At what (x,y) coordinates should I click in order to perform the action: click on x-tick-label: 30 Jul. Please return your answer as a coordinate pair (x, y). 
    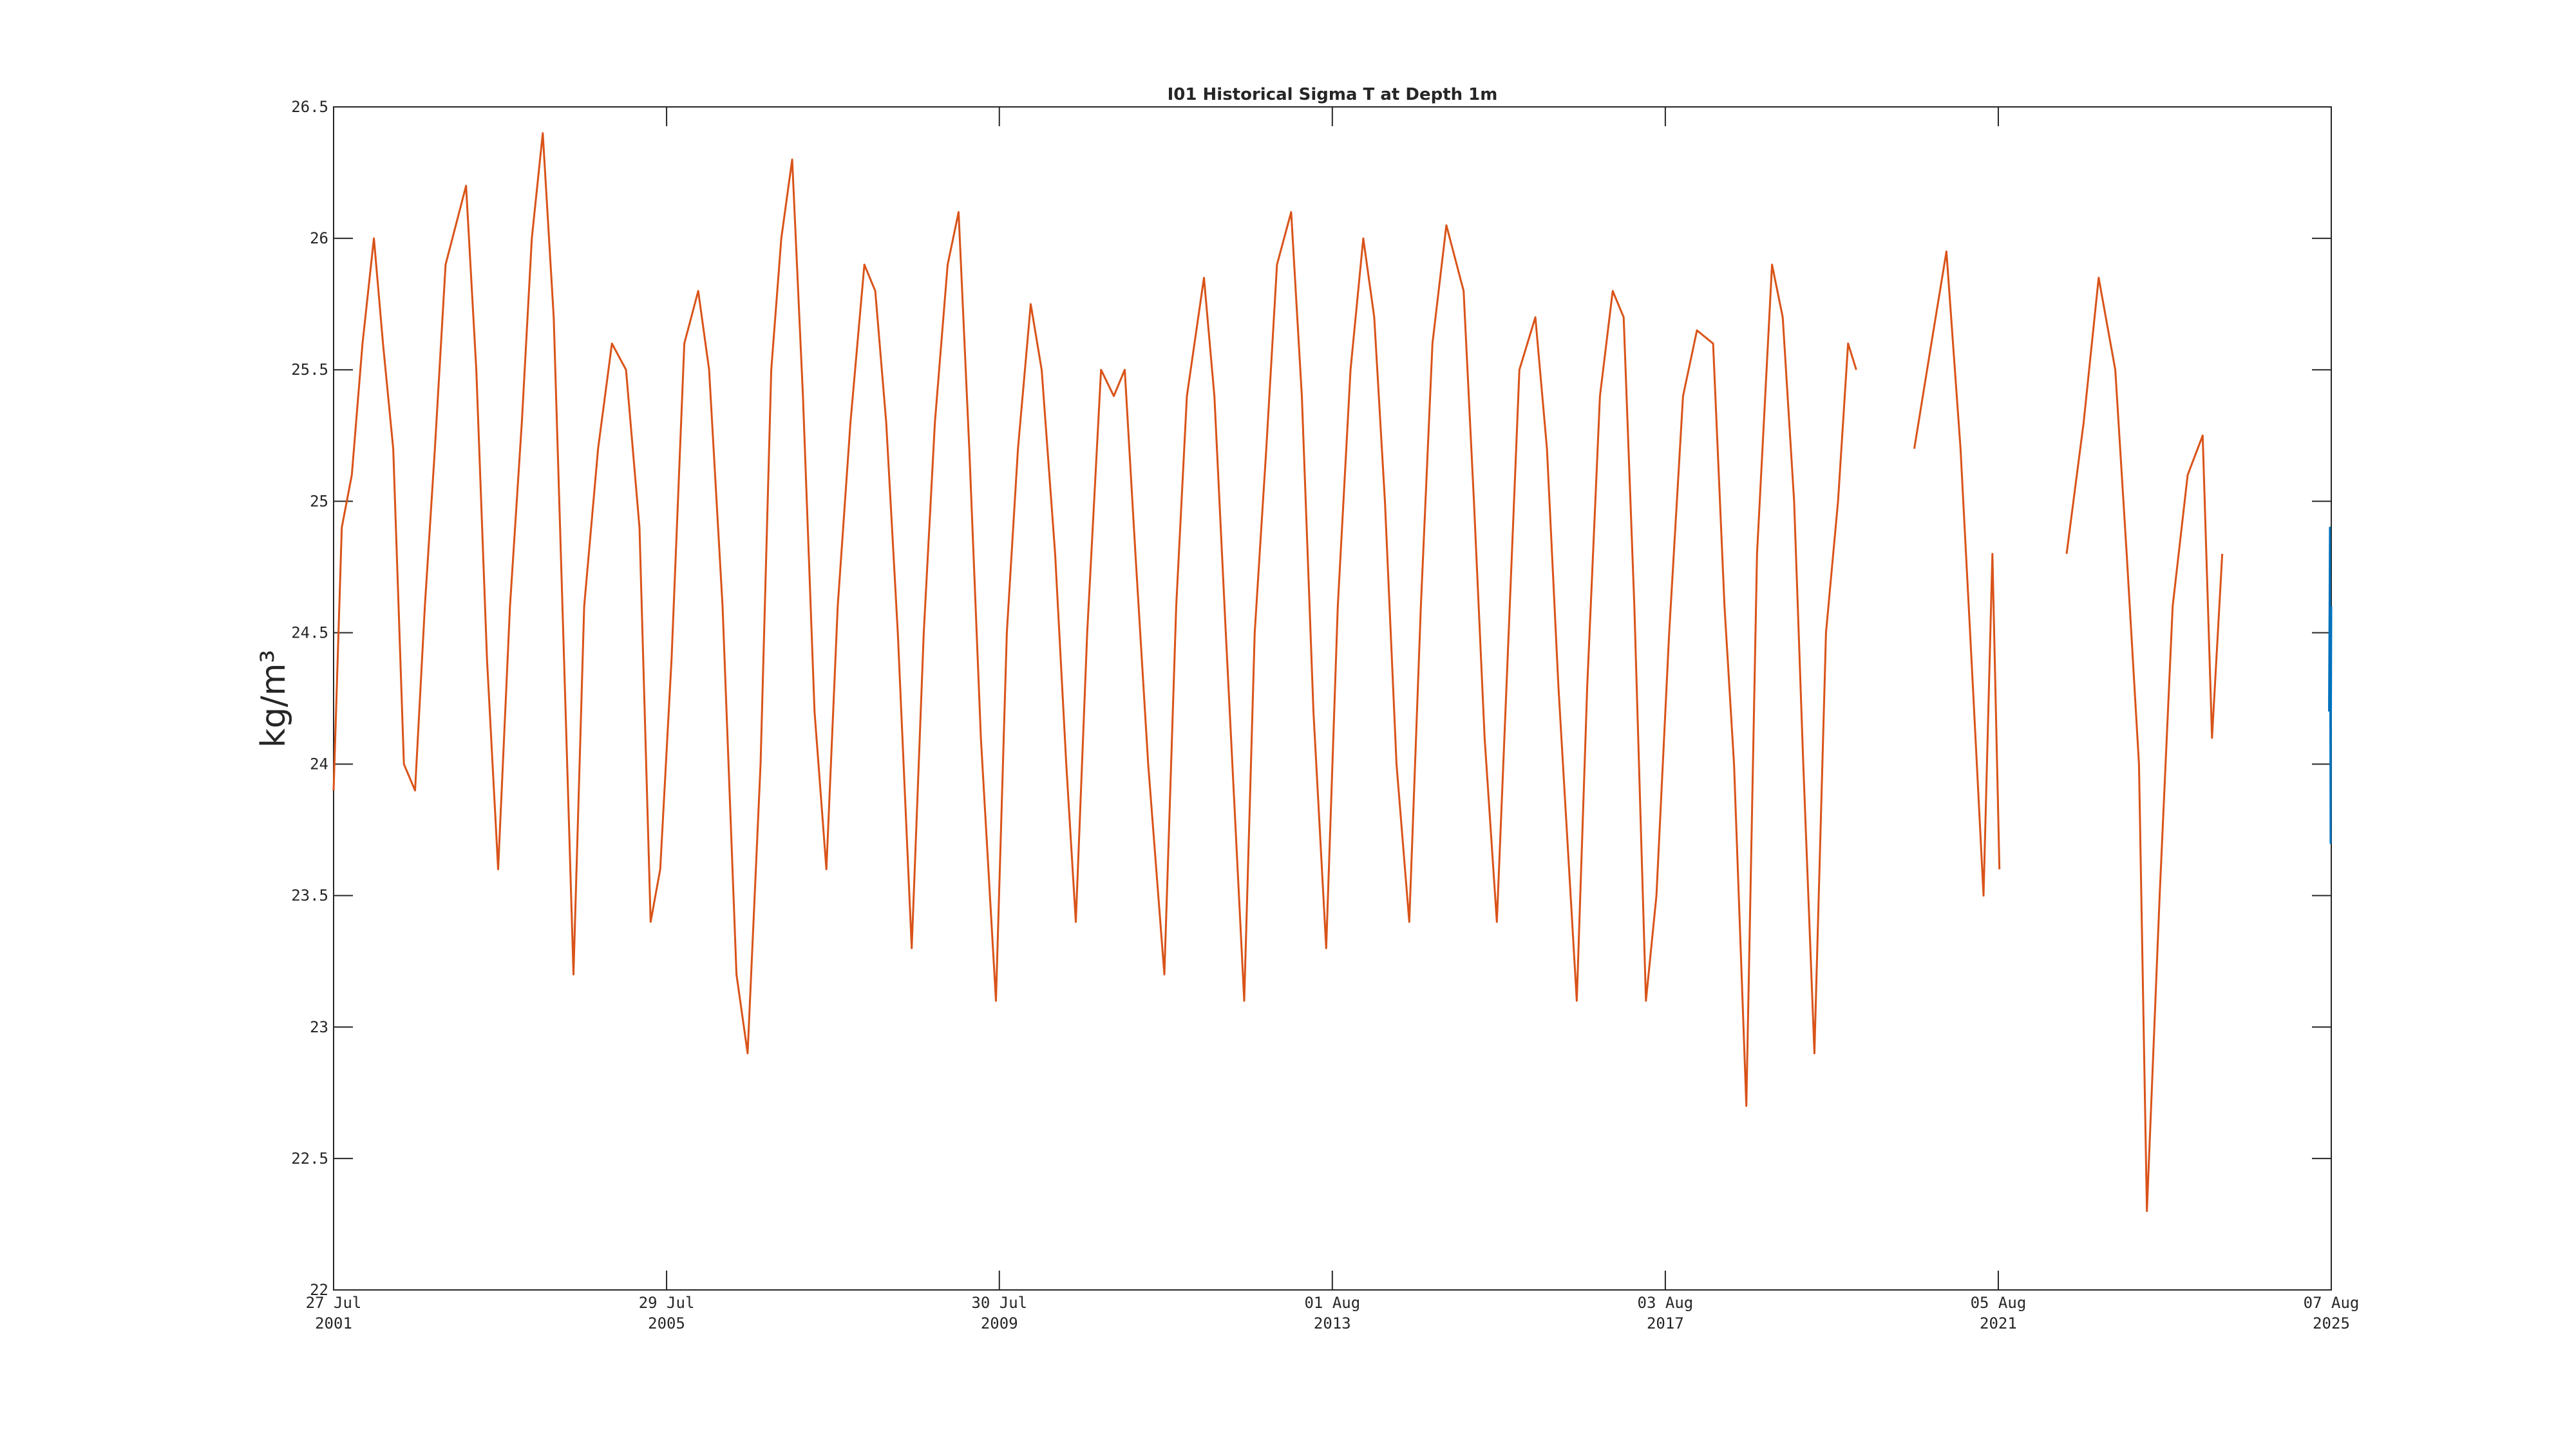
    Looking at the image, I should click on (999, 1303).